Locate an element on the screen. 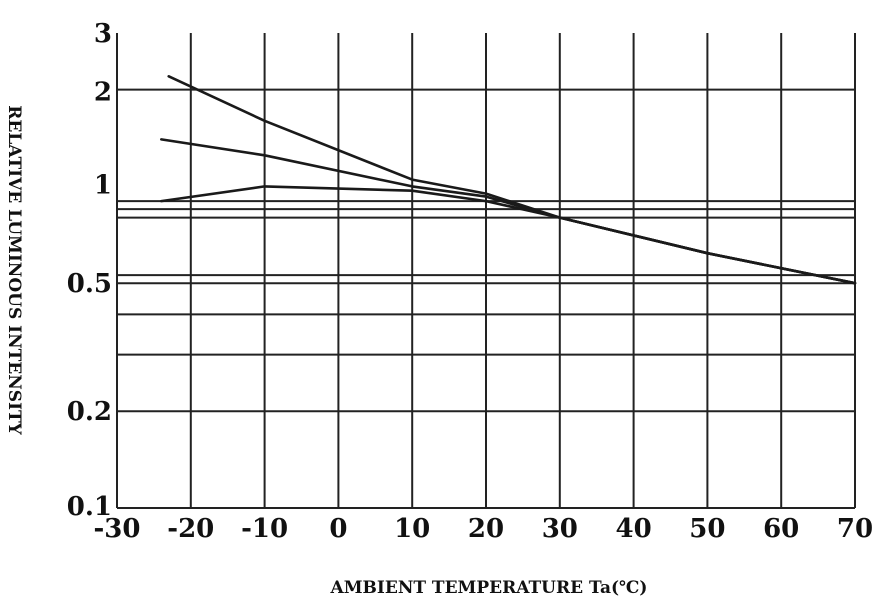 The height and width of the screenshot is (603, 878). x-tick-label: 0 is located at coordinates (338, 529).